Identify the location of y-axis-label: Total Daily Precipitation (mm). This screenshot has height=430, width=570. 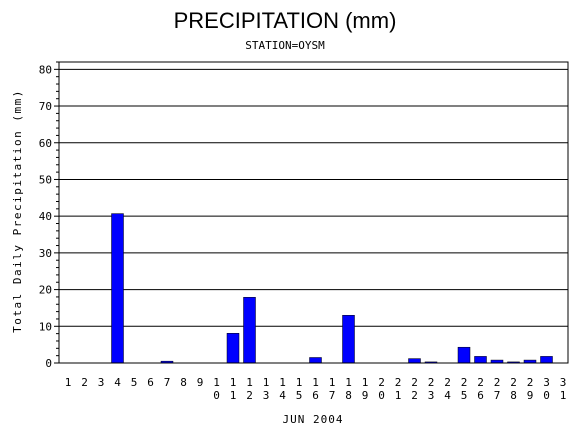
(17, 211).